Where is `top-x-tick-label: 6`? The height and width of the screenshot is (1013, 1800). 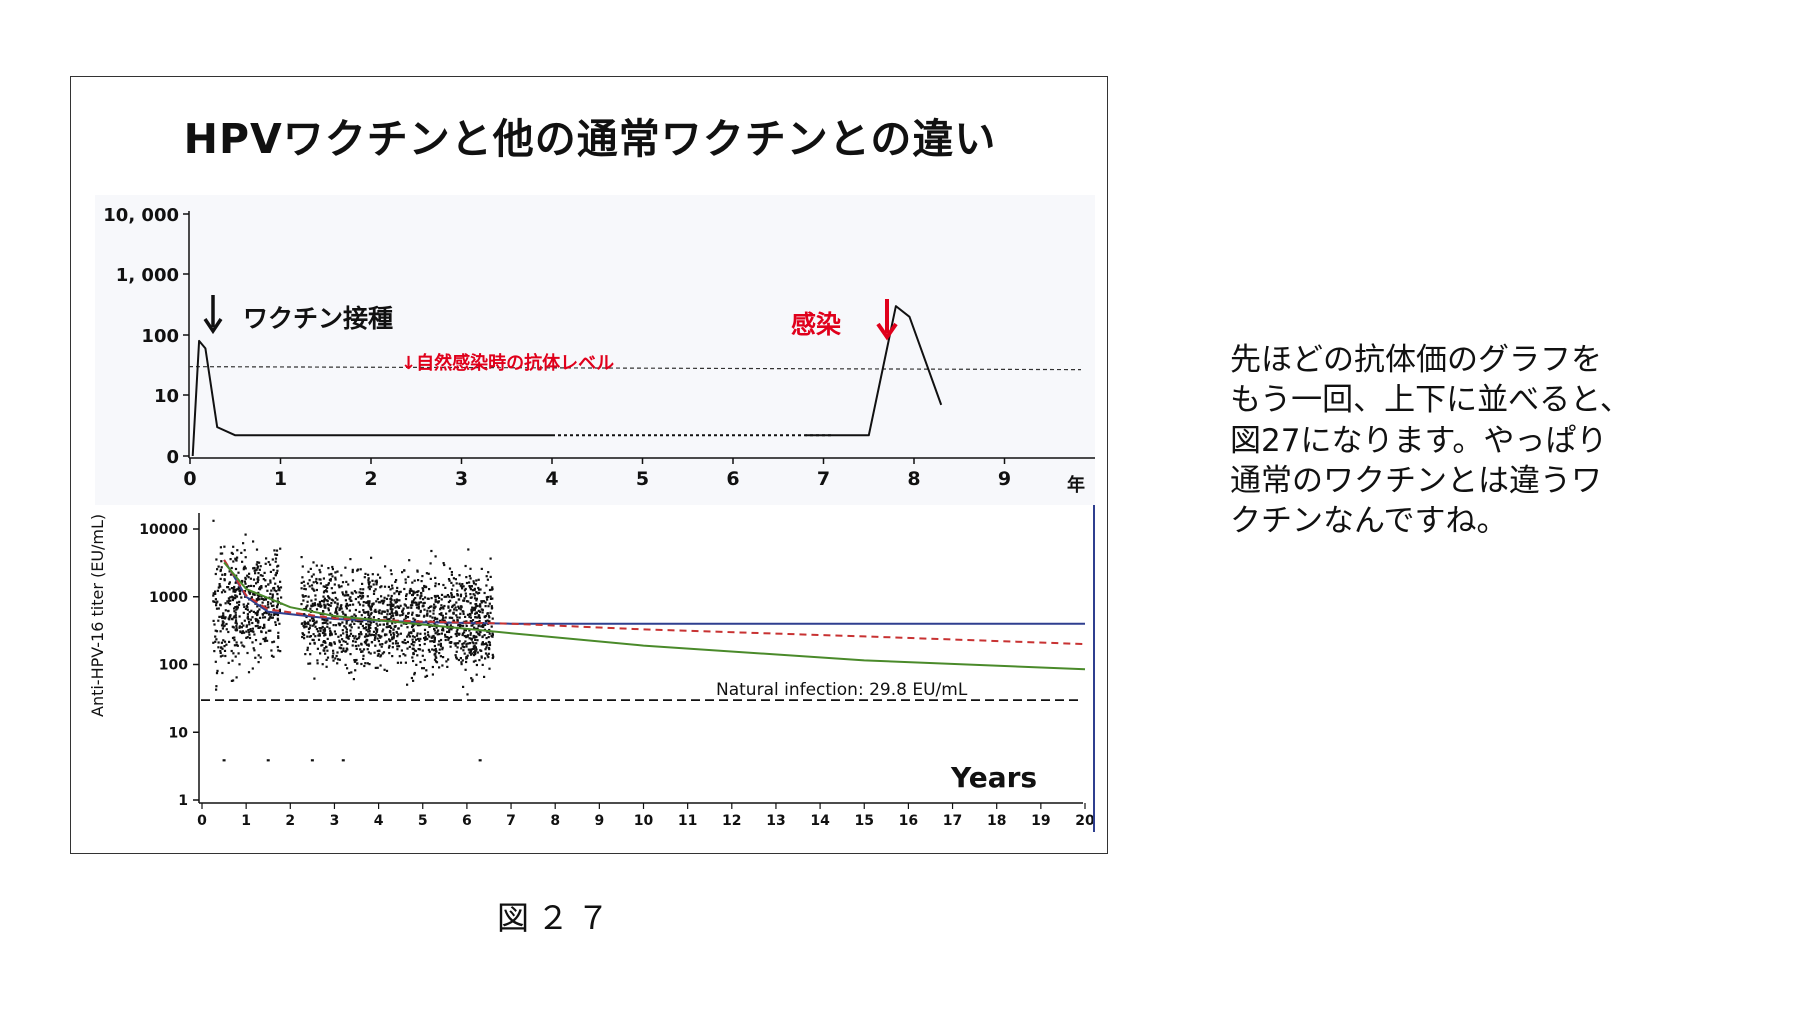
top-x-tick-label: 6 is located at coordinates (732, 479).